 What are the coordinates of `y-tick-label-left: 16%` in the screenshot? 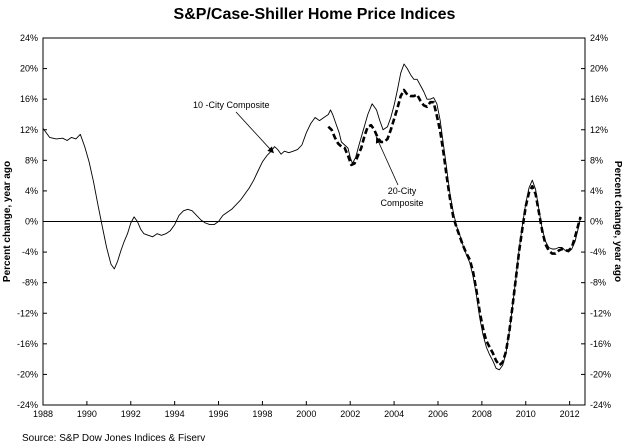 It's located at (29, 99).